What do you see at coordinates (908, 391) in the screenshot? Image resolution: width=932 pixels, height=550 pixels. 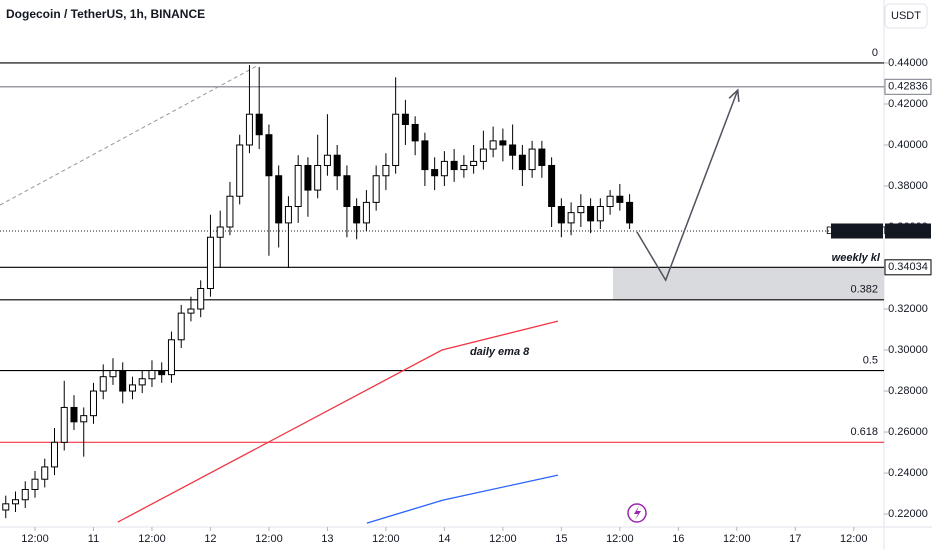 I see `y-tick-label: 0.28000` at bounding box center [908, 391].